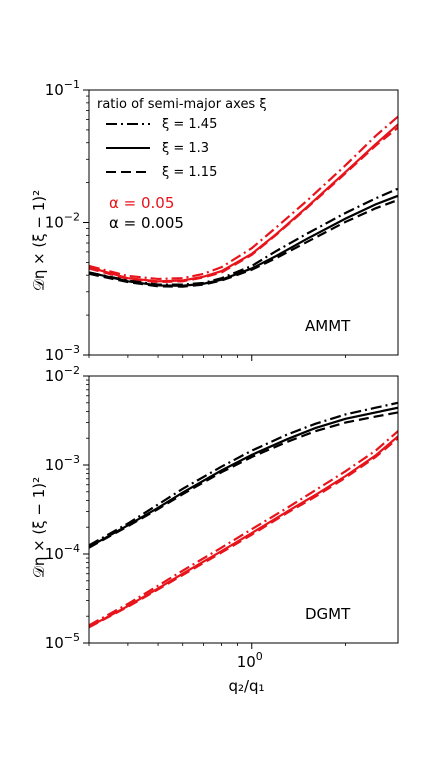  I want to click on legend-entry-label: ξ = 1.3, so click(185, 148).